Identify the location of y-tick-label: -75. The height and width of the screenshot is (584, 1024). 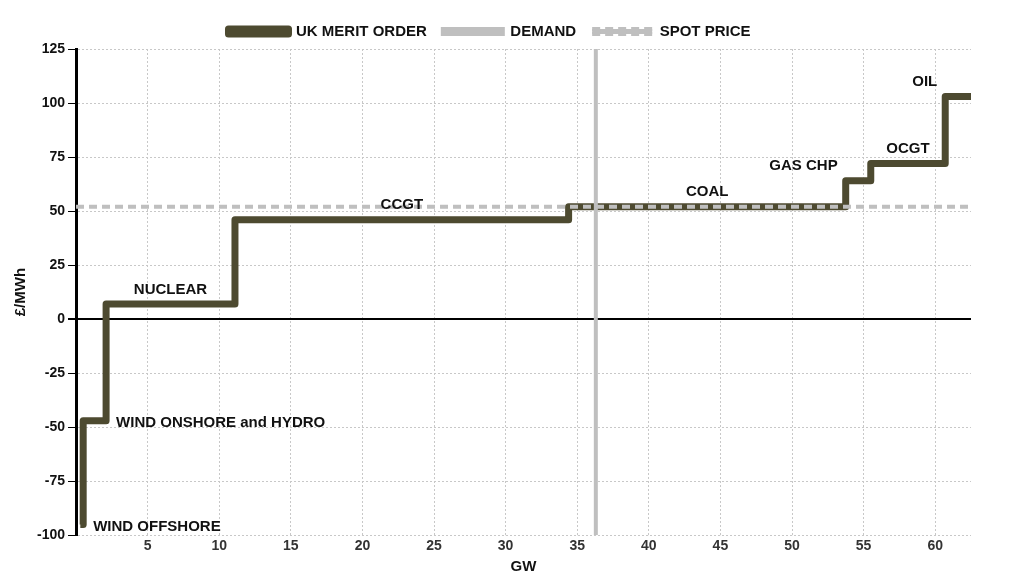
(55, 480).